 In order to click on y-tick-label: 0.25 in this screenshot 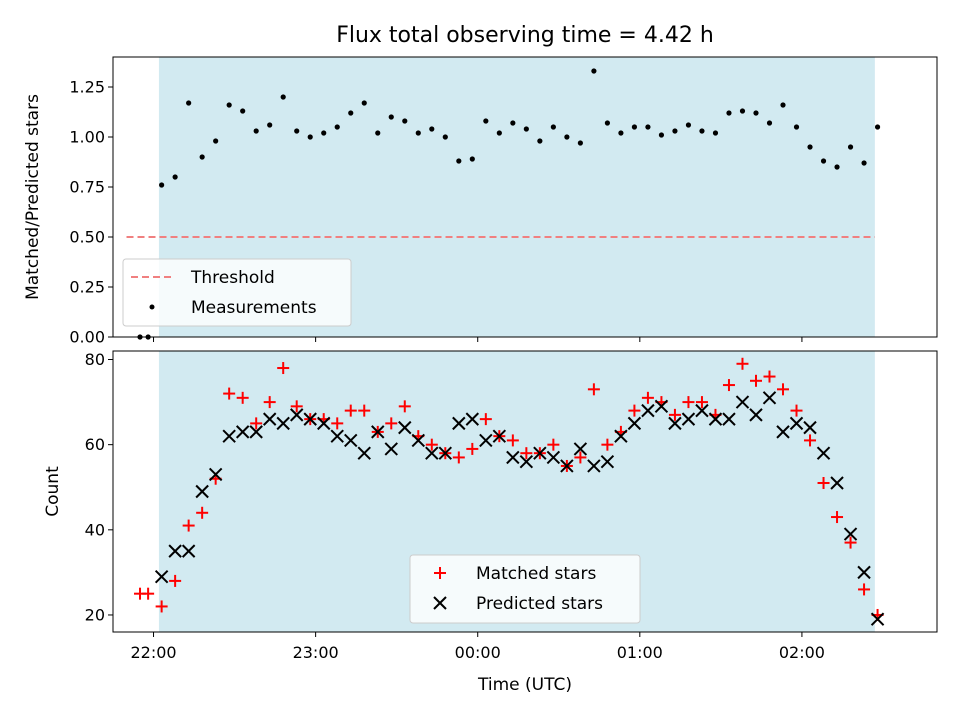, I will do `click(87, 287)`.